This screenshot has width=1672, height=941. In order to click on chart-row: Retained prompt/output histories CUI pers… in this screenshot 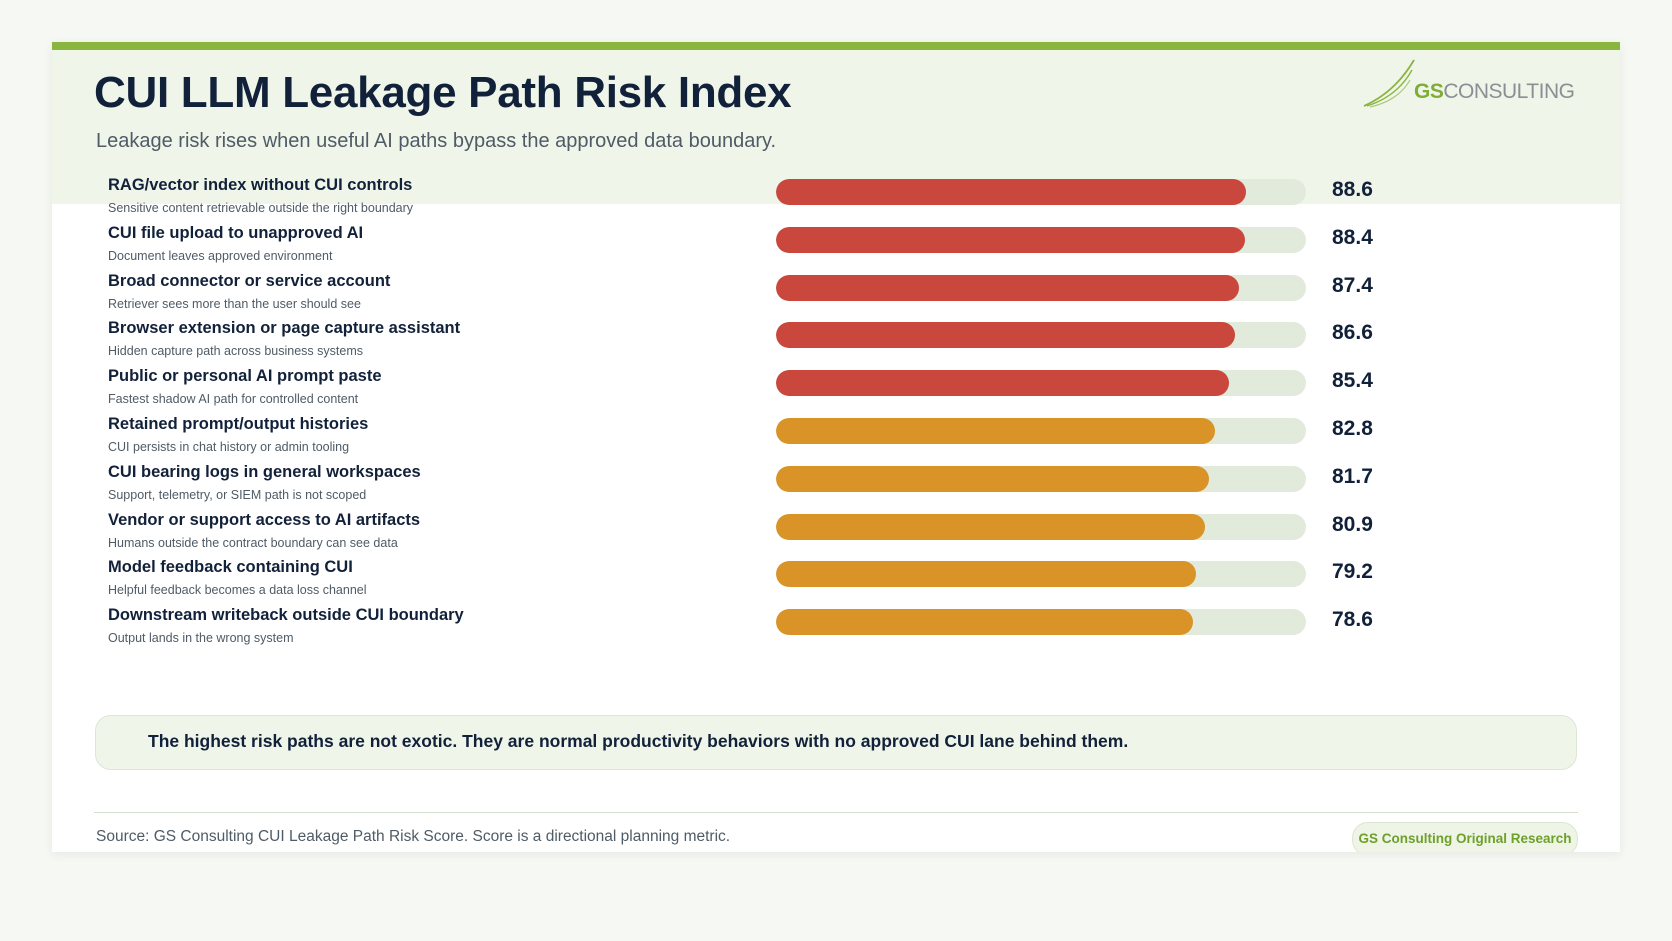, I will do `click(753, 440)`.